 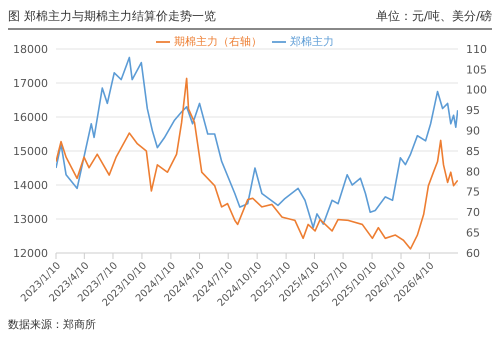 What do you see at coordinates (473, 111) in the screenshot?
I see `y2-tick-label: 95` at bounding box center [473, 111].